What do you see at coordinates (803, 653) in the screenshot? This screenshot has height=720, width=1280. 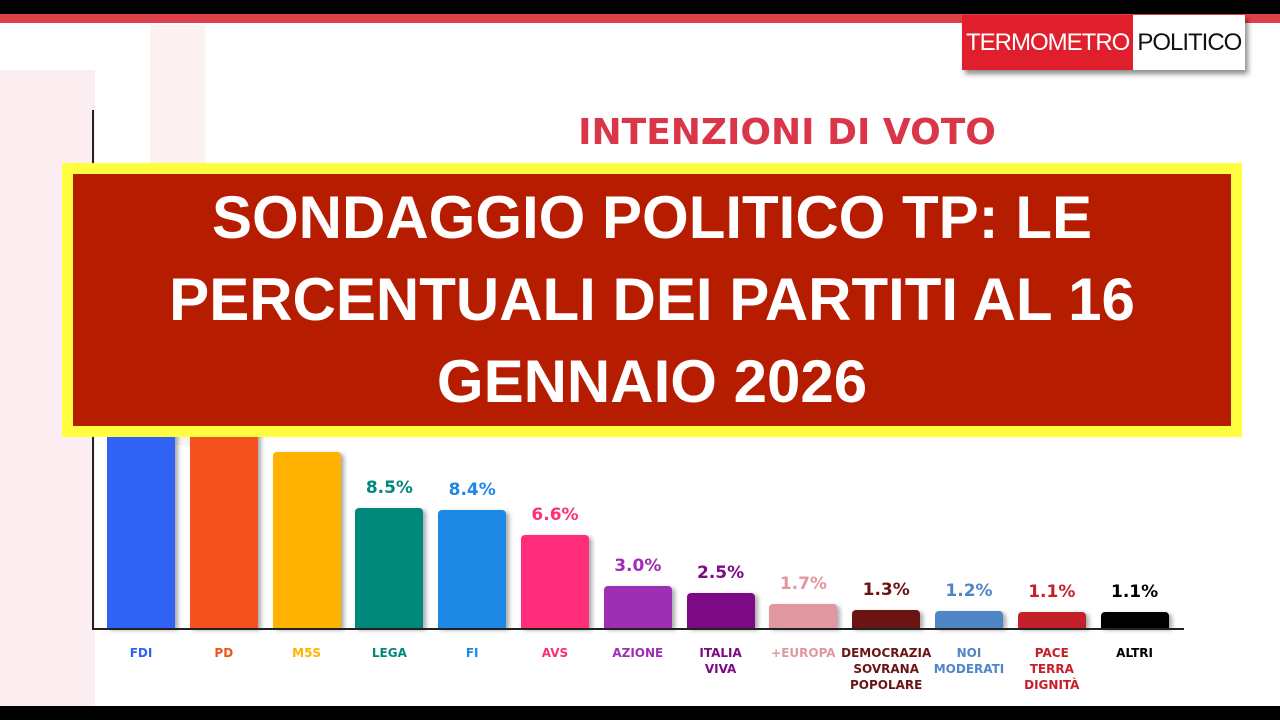 I see `category-label: +EUROPA` at bounding box center [803, 653].